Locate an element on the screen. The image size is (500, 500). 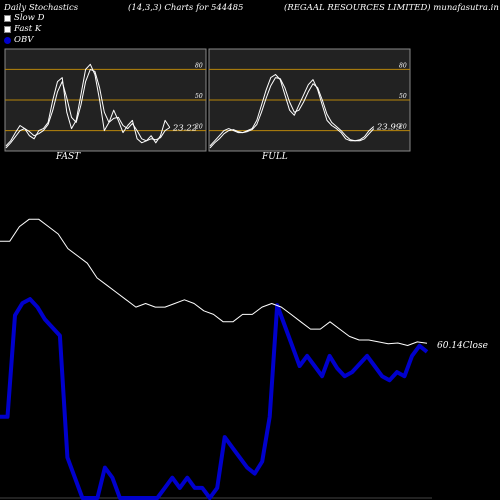
blue-dot-icon is located at coordinates (7, 40).